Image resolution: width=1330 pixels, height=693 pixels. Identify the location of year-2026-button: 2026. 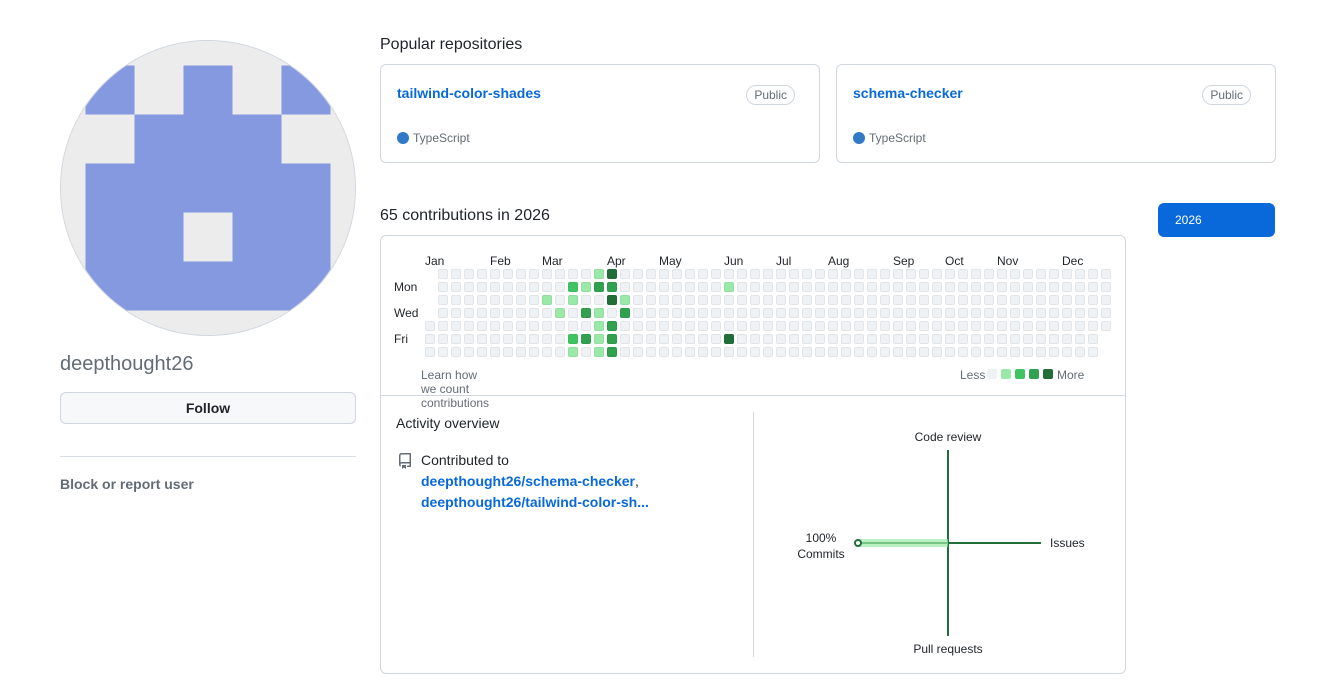
(1216, 220).